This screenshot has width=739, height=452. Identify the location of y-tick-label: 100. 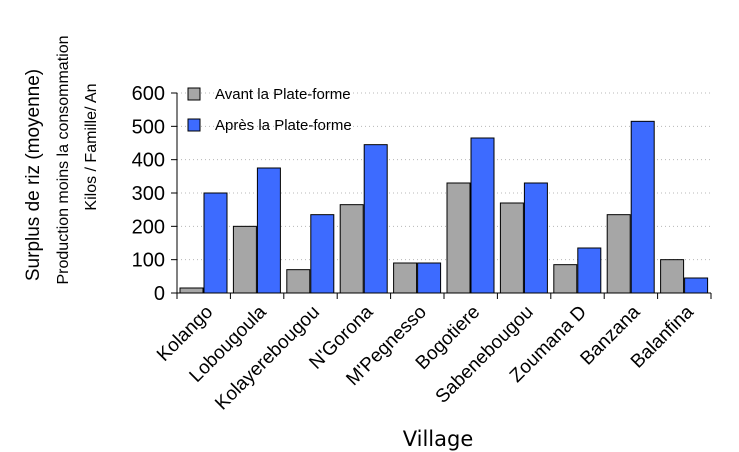
(148, 261).